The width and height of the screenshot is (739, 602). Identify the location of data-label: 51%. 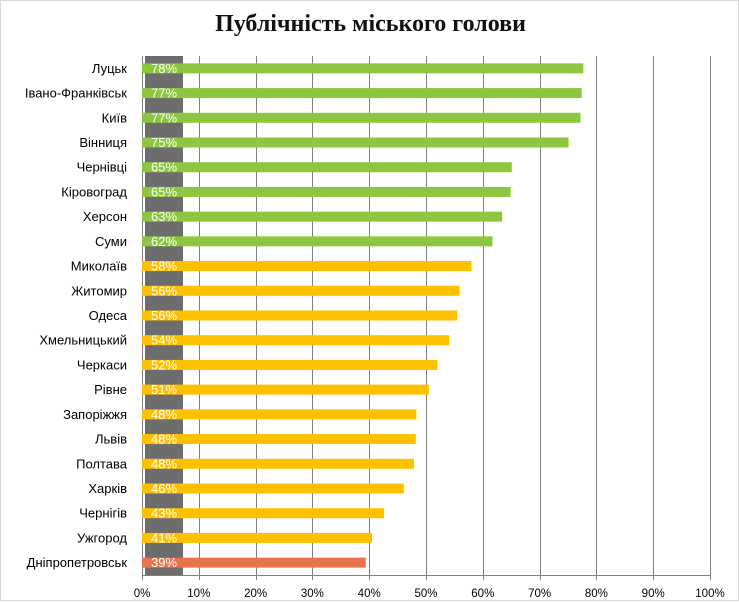
(164, 389).